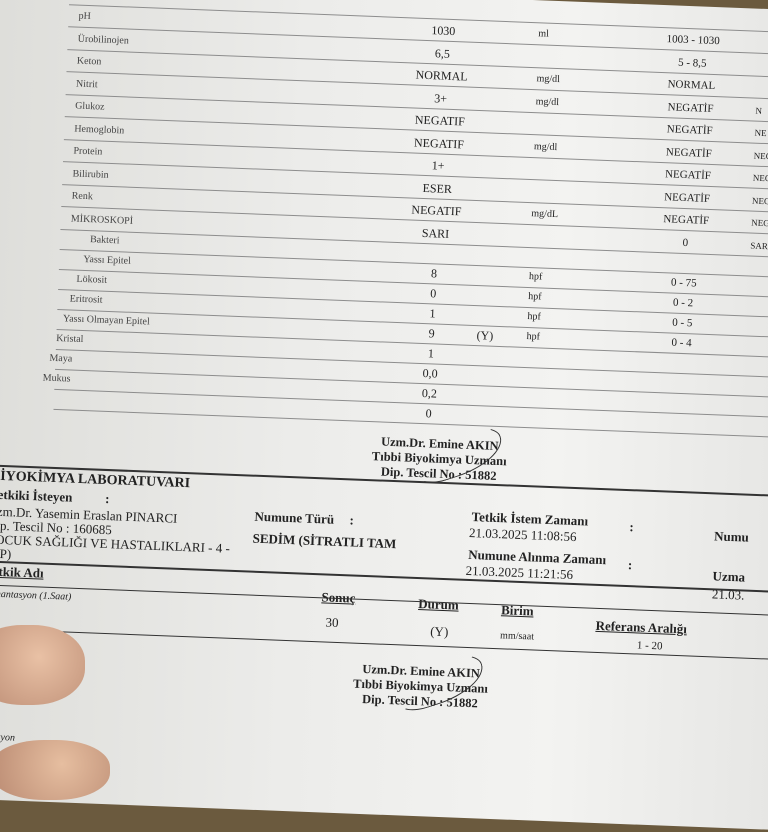 The height and width of the screenshot is (832, 768). What do you see at coordinates (485, 335) in the screenshot?
I see `row-flag: (Y)` at bounding box center [485, 335].